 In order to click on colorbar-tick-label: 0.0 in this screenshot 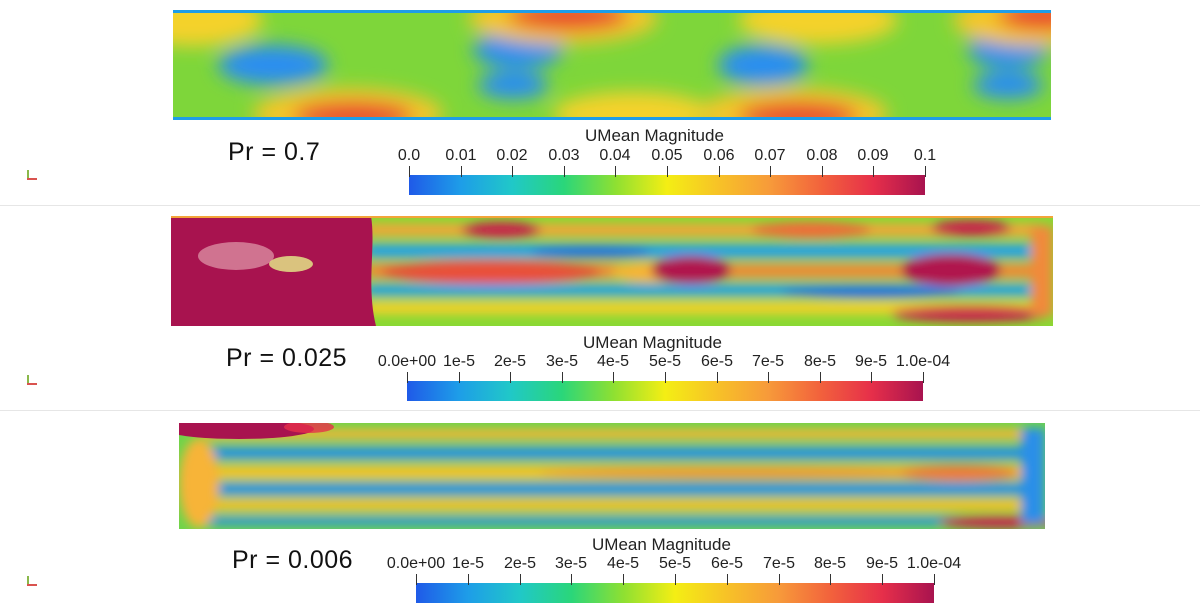, I will do `click(409, 155)`.